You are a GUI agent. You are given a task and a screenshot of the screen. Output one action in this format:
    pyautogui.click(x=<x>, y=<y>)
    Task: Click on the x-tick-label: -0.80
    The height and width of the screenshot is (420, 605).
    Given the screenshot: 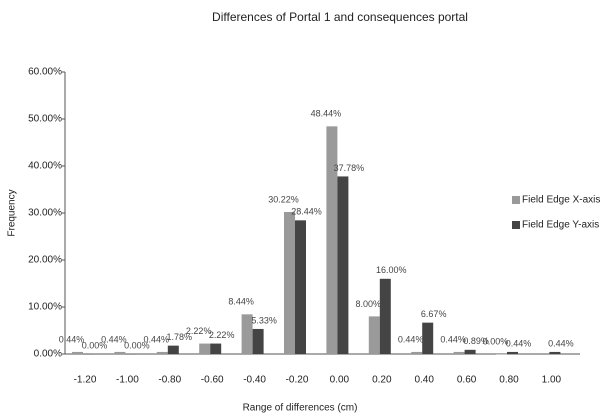 What is the action you would take?
    pyautogui.click(x=169, y=380)
    